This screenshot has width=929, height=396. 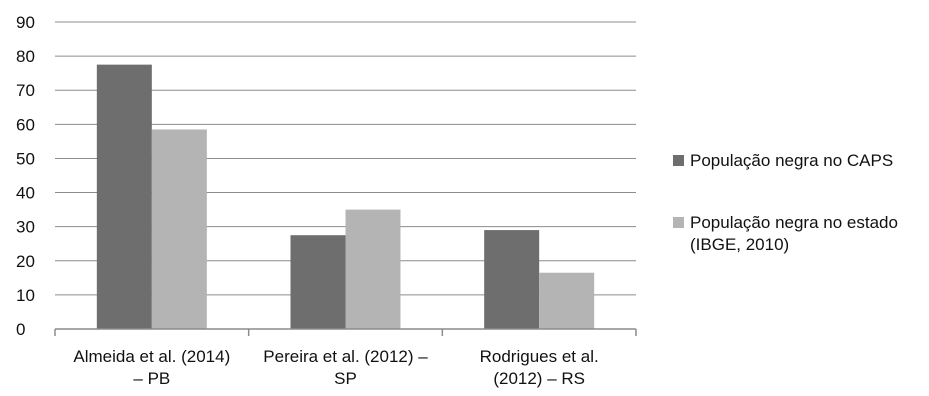 What do you see at coordinates (25, 56) in the screenshot?
I see `y-tick-label-80: 80` at bounding box center [25, 56].